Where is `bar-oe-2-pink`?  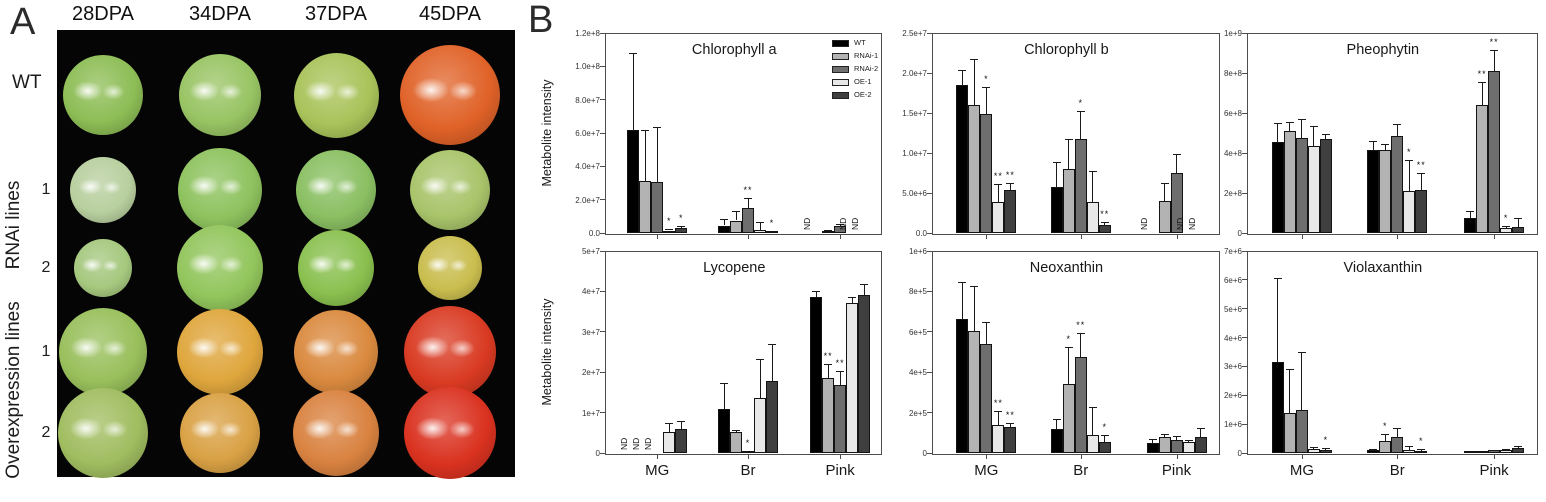 bar-oe-2-pink is located at coordinates (1518, 230).